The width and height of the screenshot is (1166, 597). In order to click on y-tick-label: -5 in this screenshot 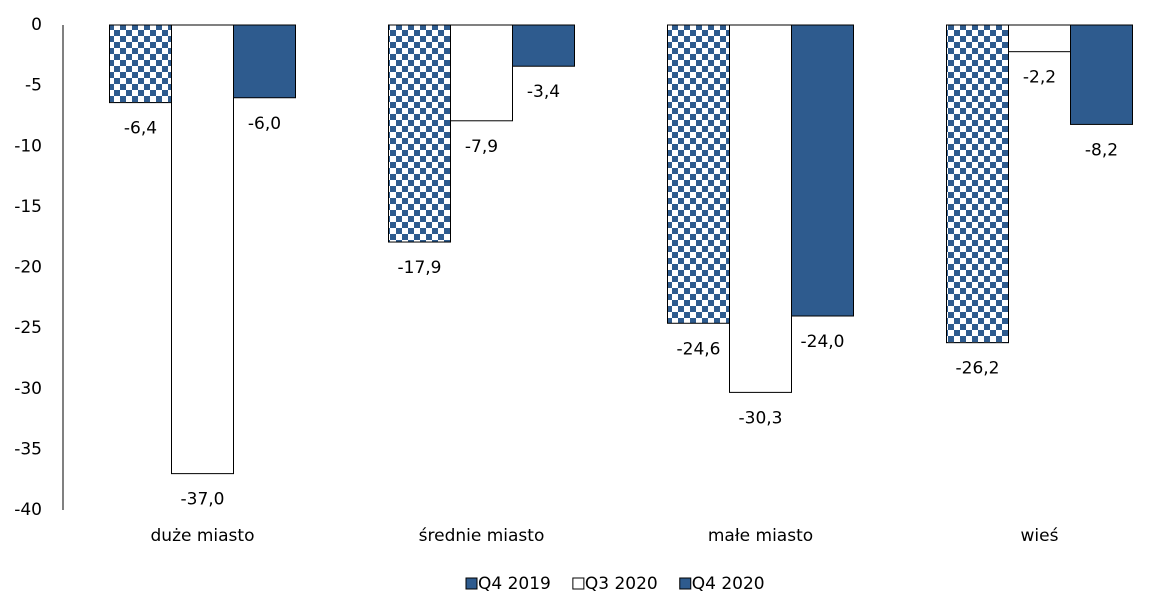, I will do `click(33, 86)`.